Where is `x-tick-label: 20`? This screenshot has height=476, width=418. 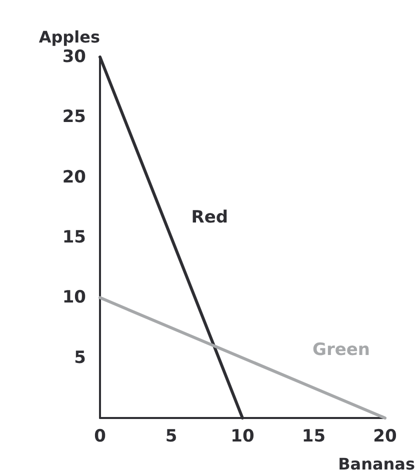 x-tick-label: 20 is located at coordinates (385, 436).